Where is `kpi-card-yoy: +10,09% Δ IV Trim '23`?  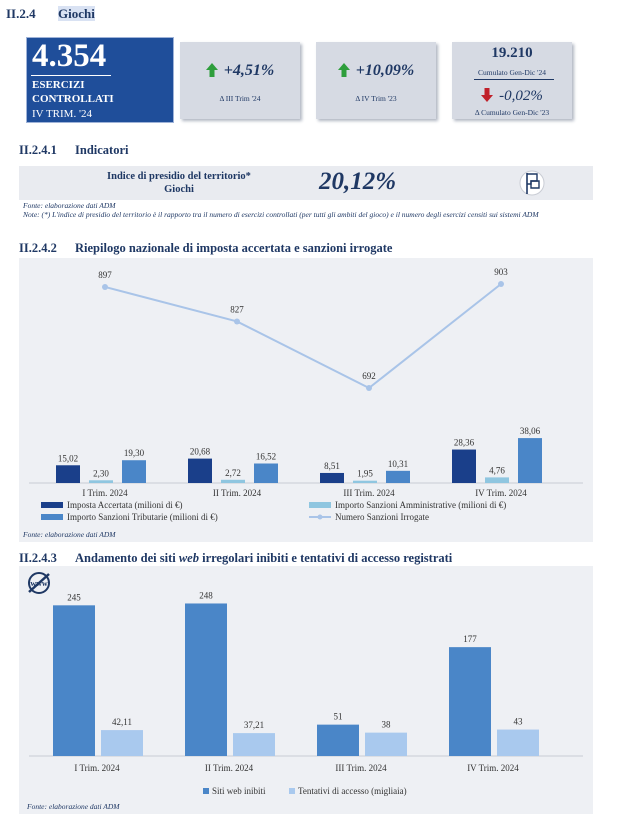 kpi-card-yoy: +10,09% Δ IV Trim '23 is located at coordinates (376, 80).